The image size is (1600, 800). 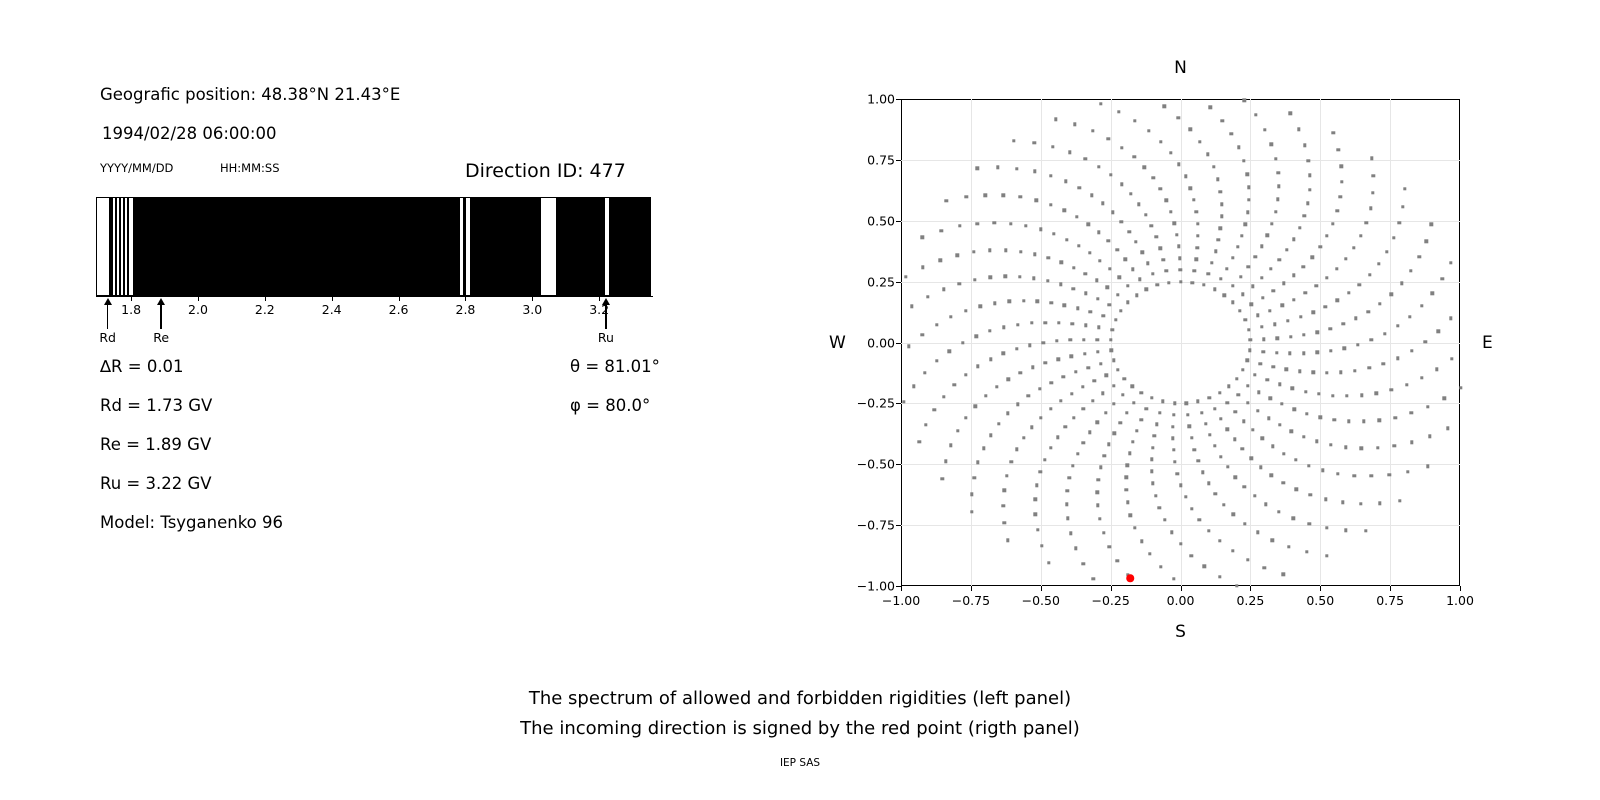 I want to click on y-axis-tick-label: 0.50, so click(x=881, y=221).